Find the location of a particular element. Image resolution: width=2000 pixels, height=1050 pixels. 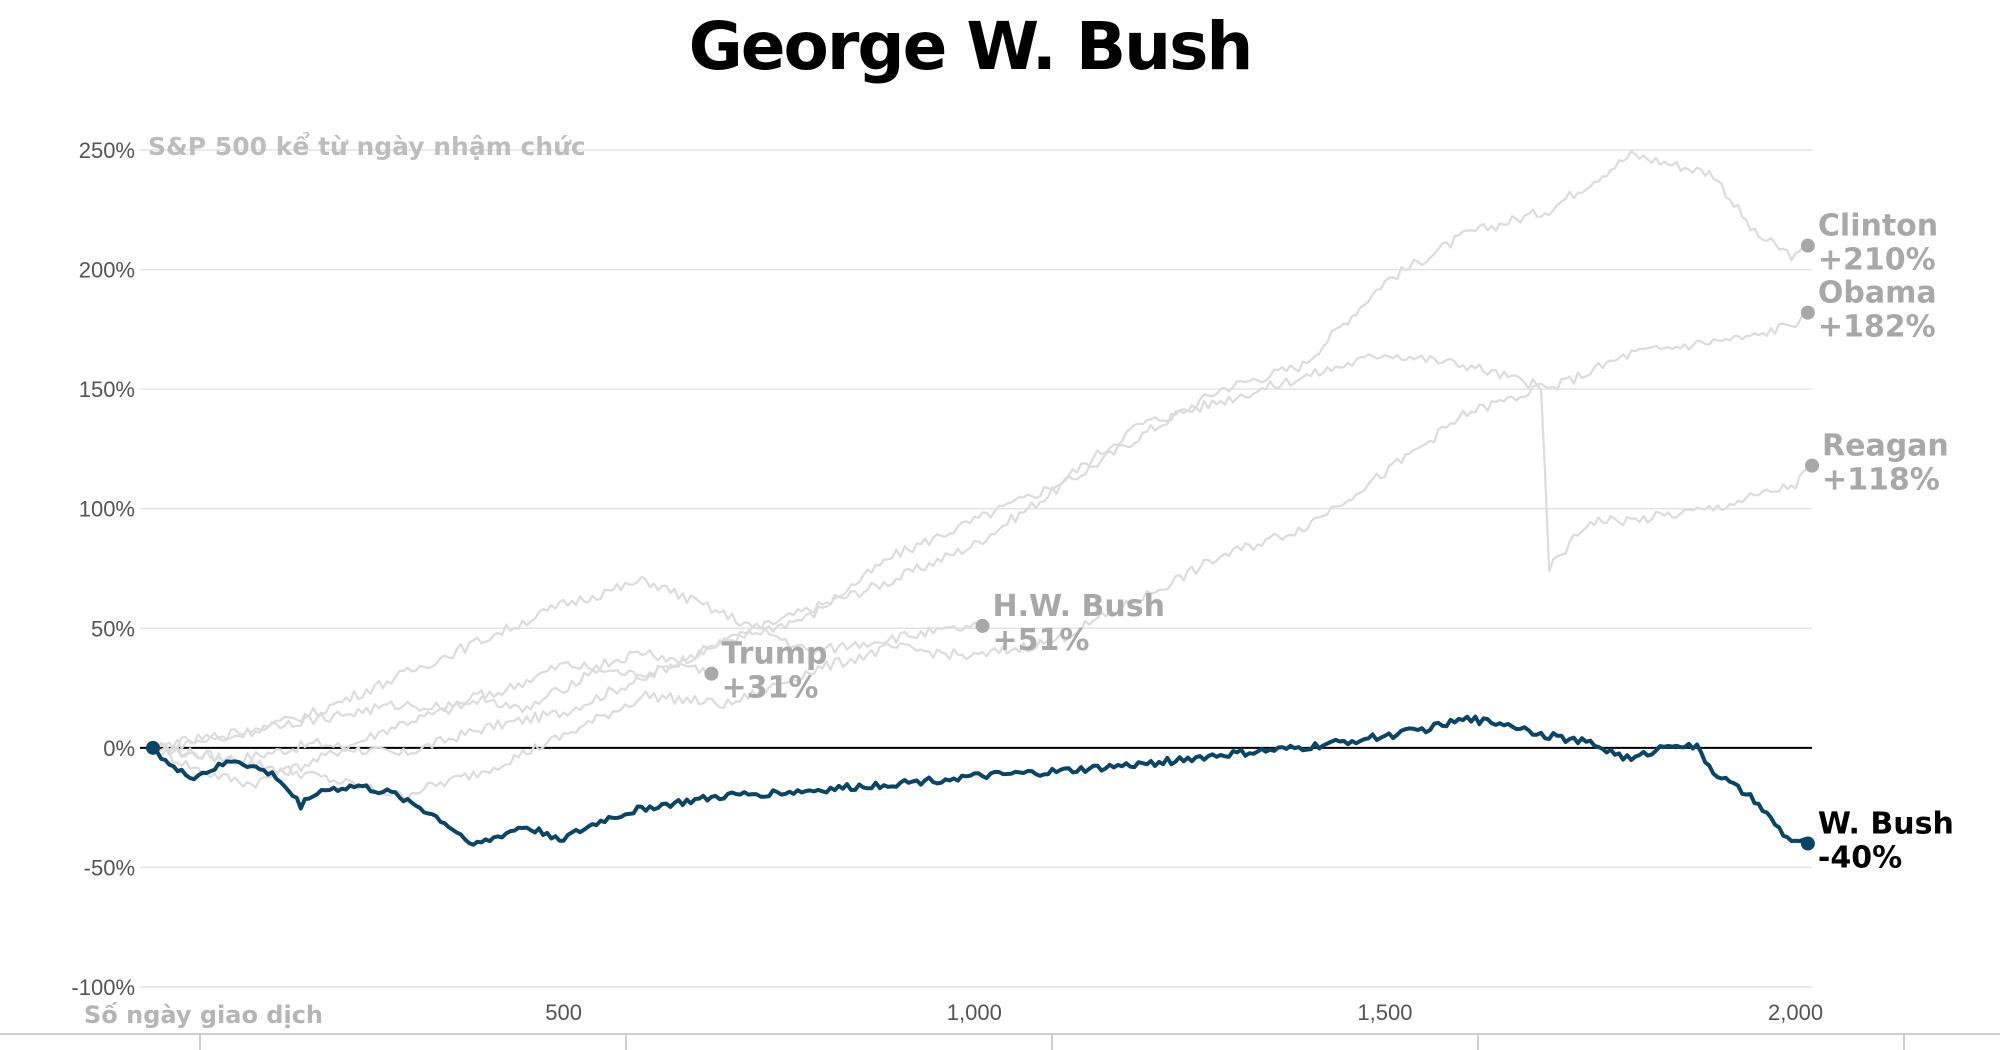

series-name-label: Trump is located at coordinates (774, 654).